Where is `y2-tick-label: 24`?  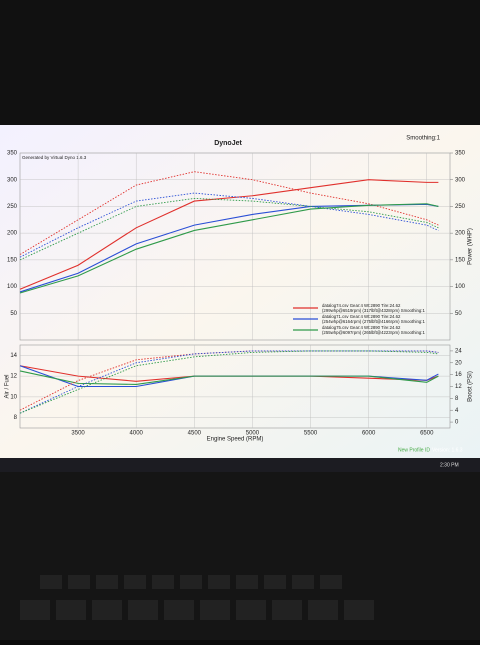 y2-tick-label: 24 is located at coordinates (458, 352).